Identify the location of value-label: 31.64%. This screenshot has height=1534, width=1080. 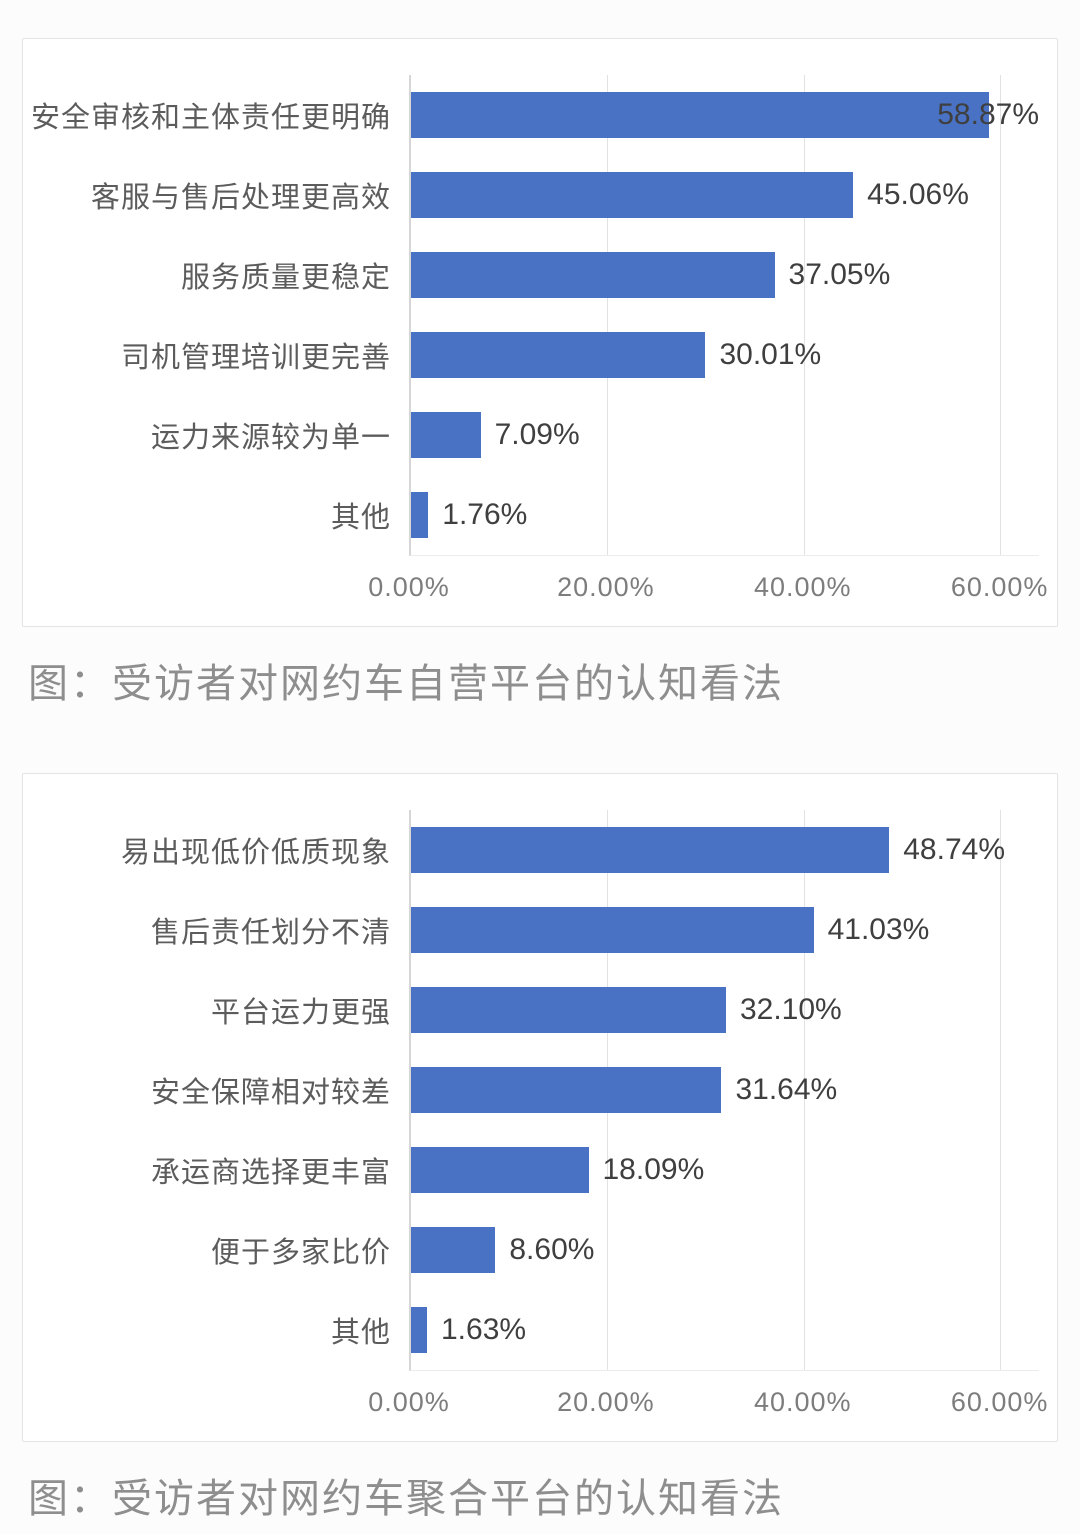
(786, 1089).